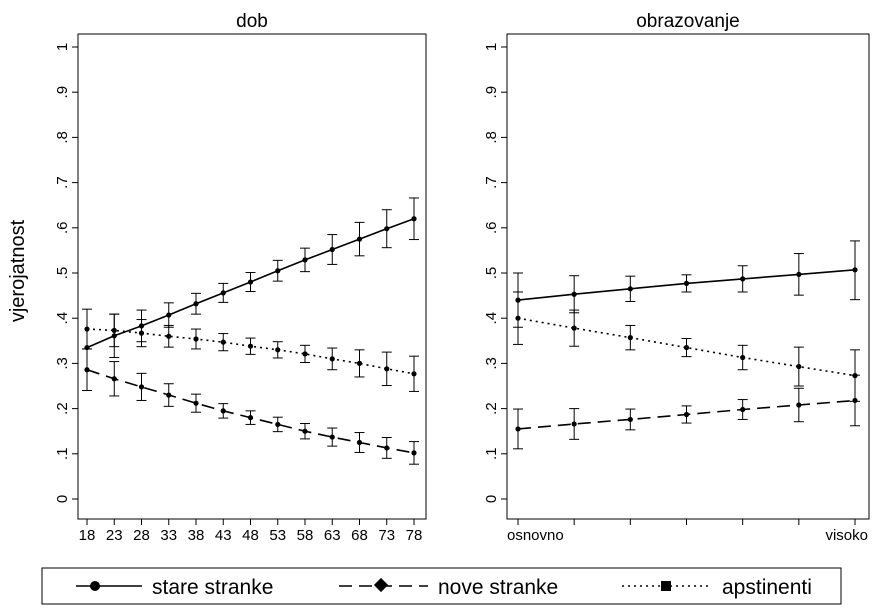 The image size is (883, 611). I want to click on legend-marker-apstinenti, so click(666, 586).